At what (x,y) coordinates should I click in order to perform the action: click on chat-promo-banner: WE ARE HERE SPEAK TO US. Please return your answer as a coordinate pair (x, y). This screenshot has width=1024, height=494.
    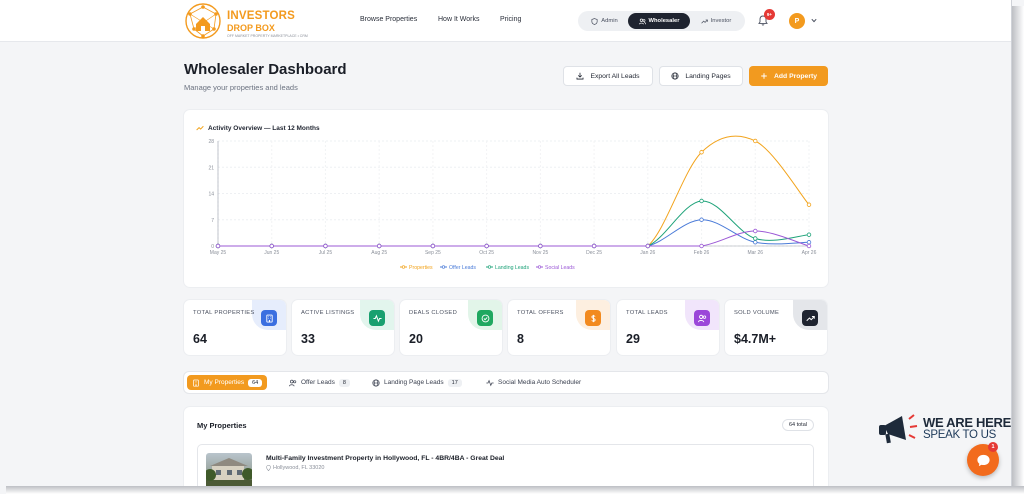
    Looking at the image, I should click on (943, 430).